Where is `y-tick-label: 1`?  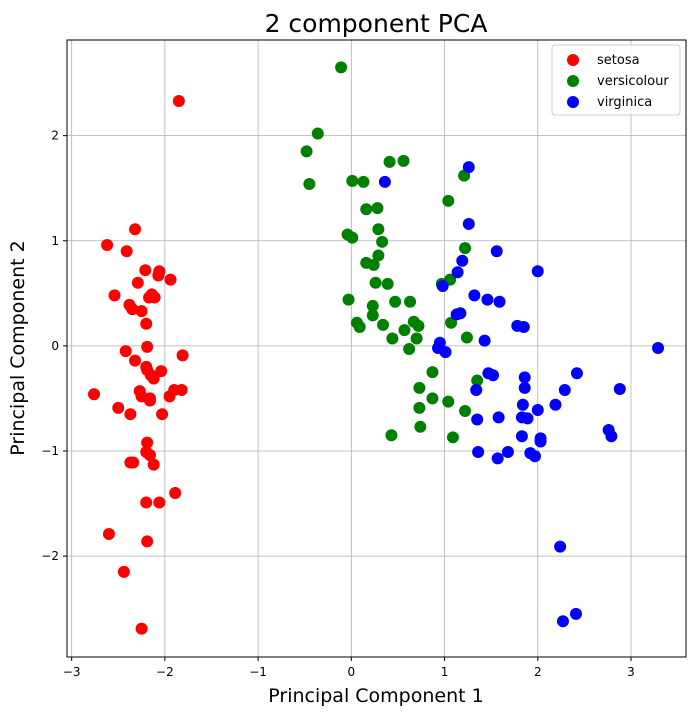 y-tick-label: 1 is located at coordinates (55, 241).